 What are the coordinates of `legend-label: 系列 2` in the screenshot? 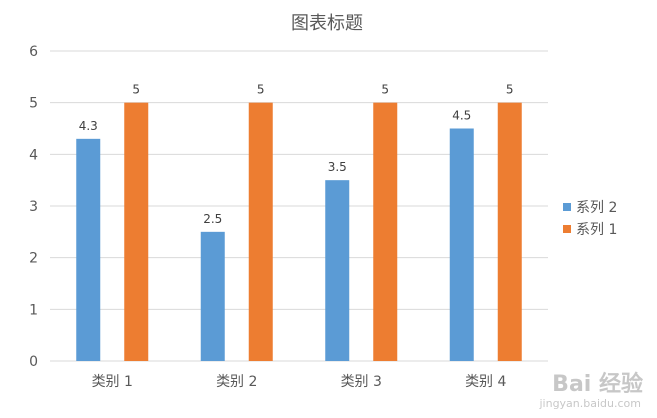 It's located at (596, 208).